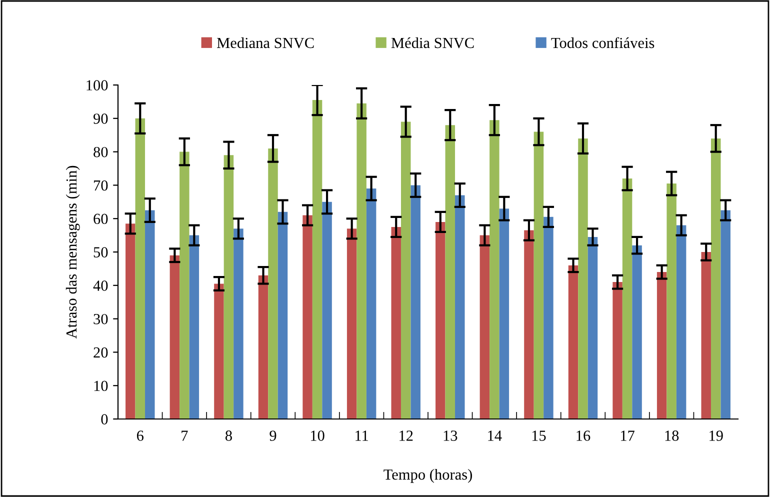  What do you see at coordinates (432, 42) in the screenshot?
I see `legend-label: Média SNVC` at bounding box center [432, 42].